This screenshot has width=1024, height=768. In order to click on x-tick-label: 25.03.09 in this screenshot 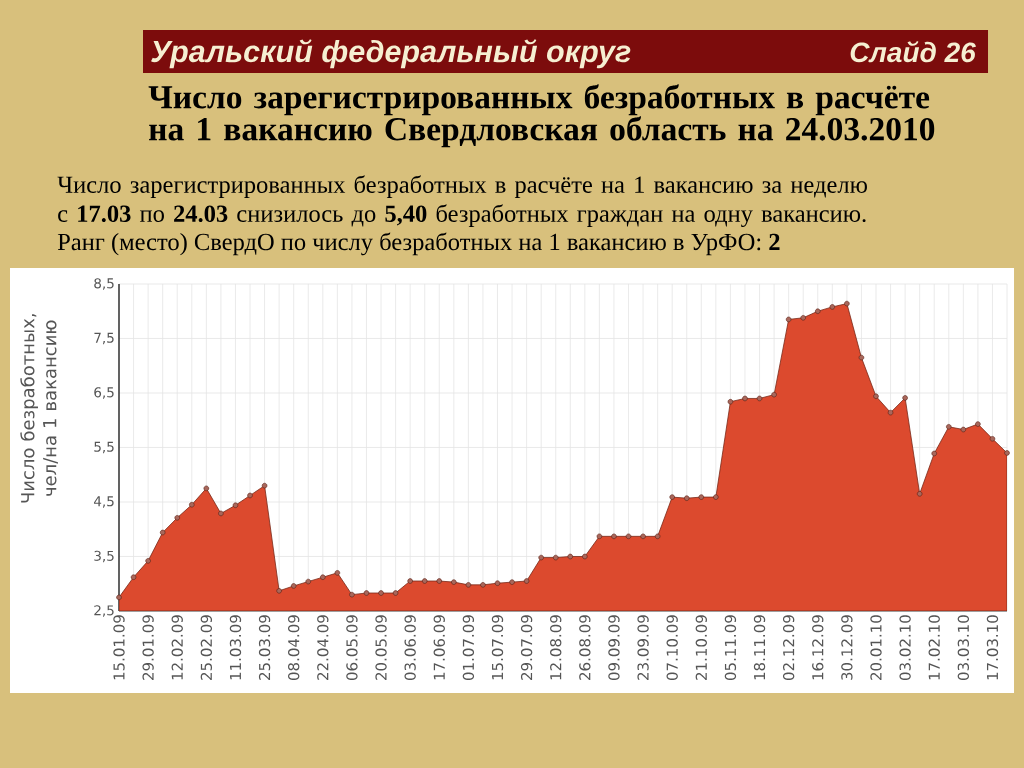, I will do `click(264, 647)`.